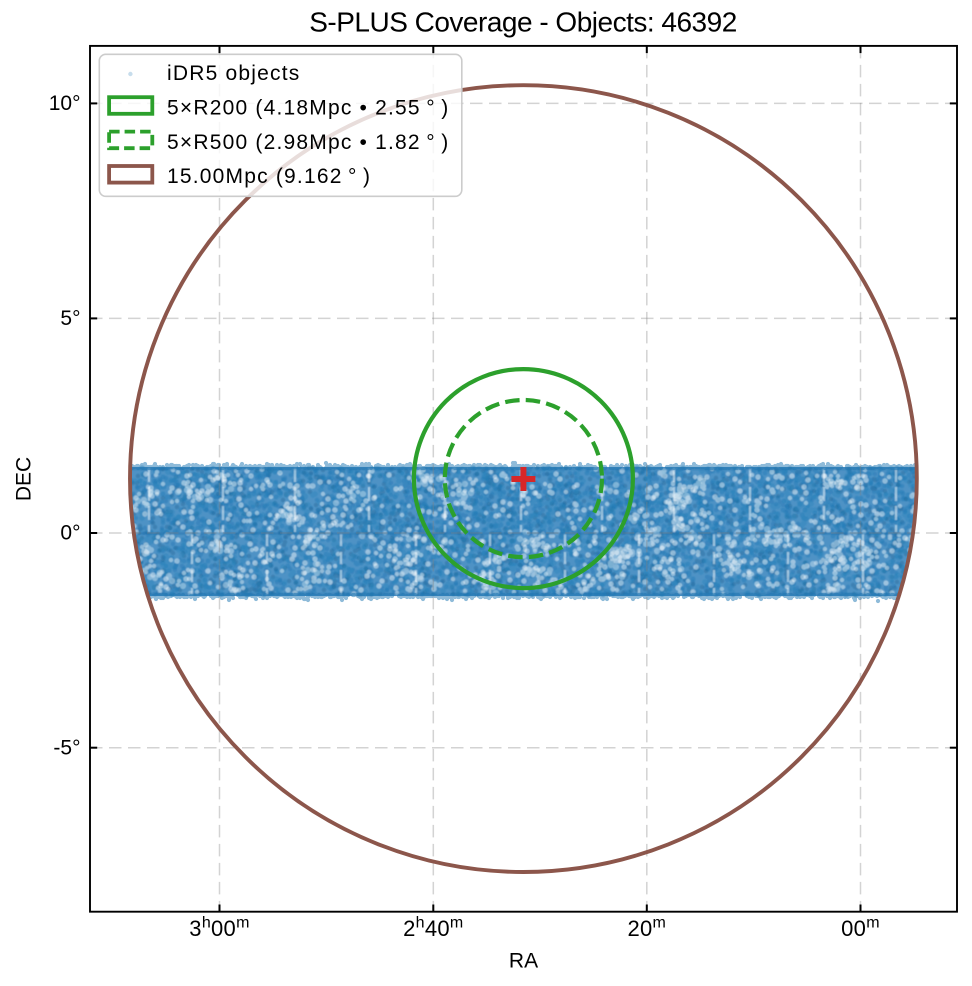 This screenshot has width=972, height=986. I want to click on svg-text: 00m, so click(860, 928).